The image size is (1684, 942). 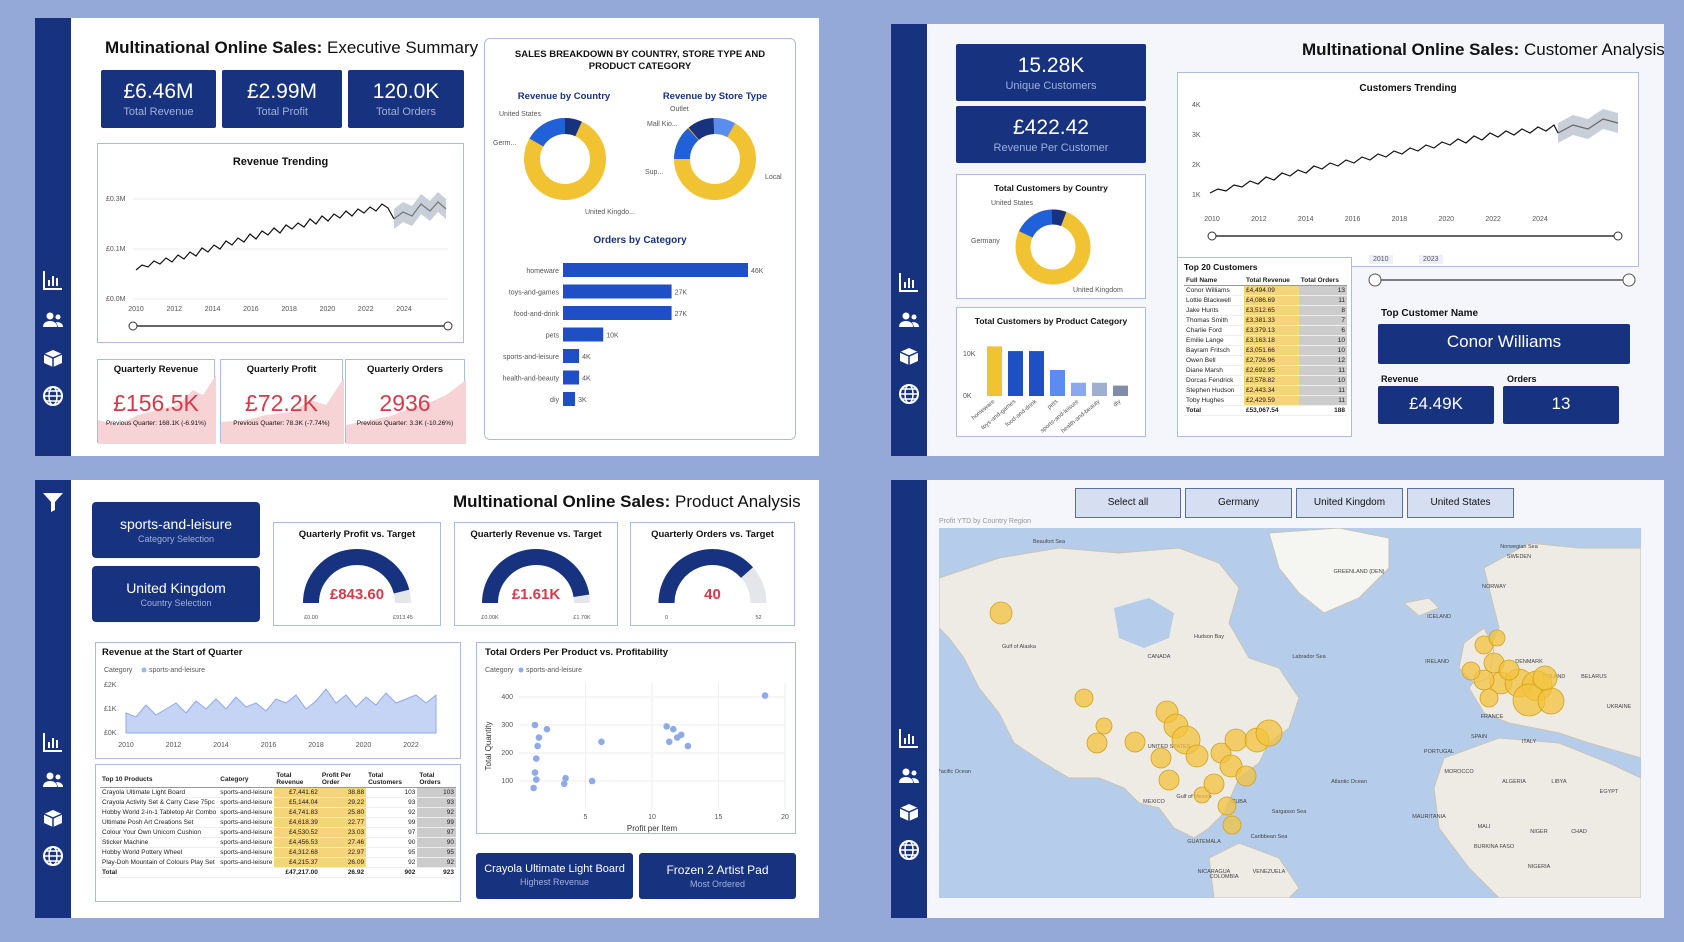 What do you see at coordinates (246, 779) in the screenshot?
I see `column-header: Category` at bounding box center [246, 779].